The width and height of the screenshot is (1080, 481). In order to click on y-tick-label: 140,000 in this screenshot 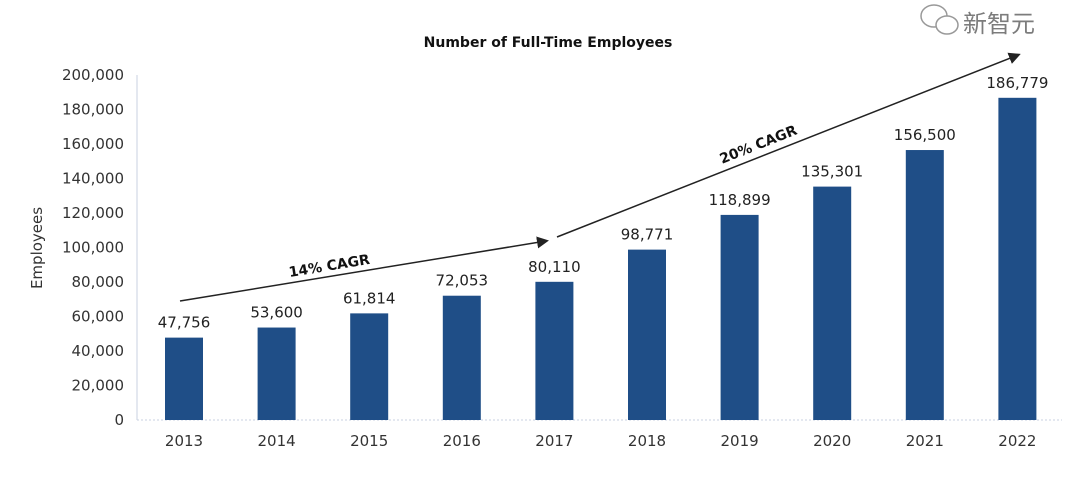, I will do `click(93, 179)`.